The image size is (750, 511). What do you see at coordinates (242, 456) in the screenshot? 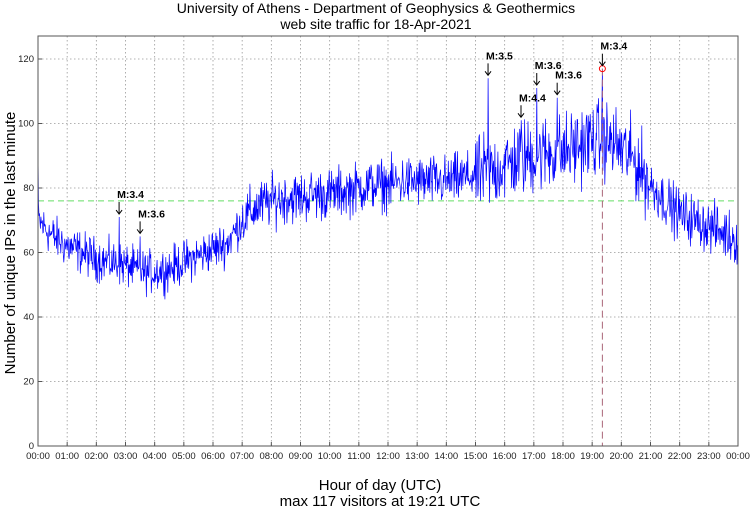
I see `x-tick-label: 07:00` at bounding box center [242, 456].